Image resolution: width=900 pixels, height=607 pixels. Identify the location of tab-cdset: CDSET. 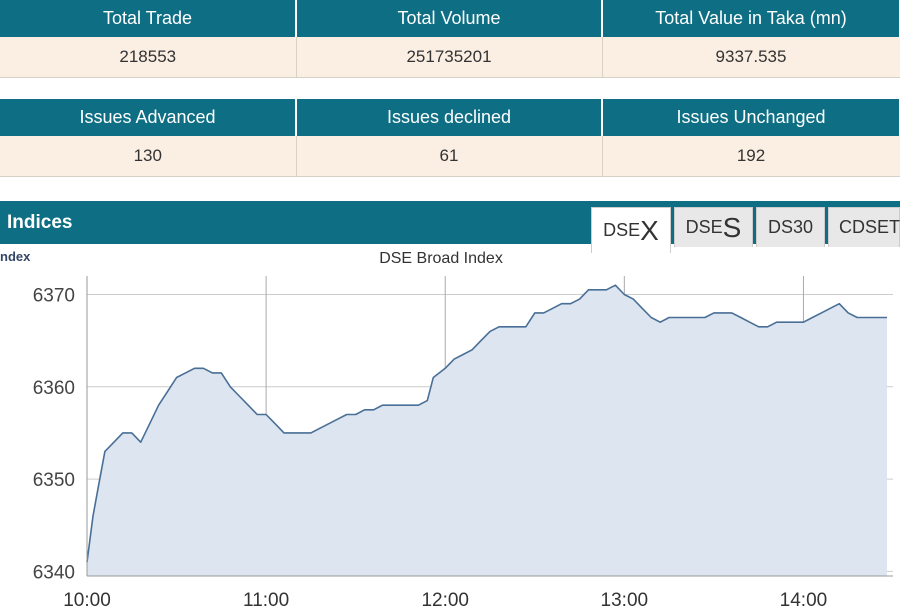
(864, 227).